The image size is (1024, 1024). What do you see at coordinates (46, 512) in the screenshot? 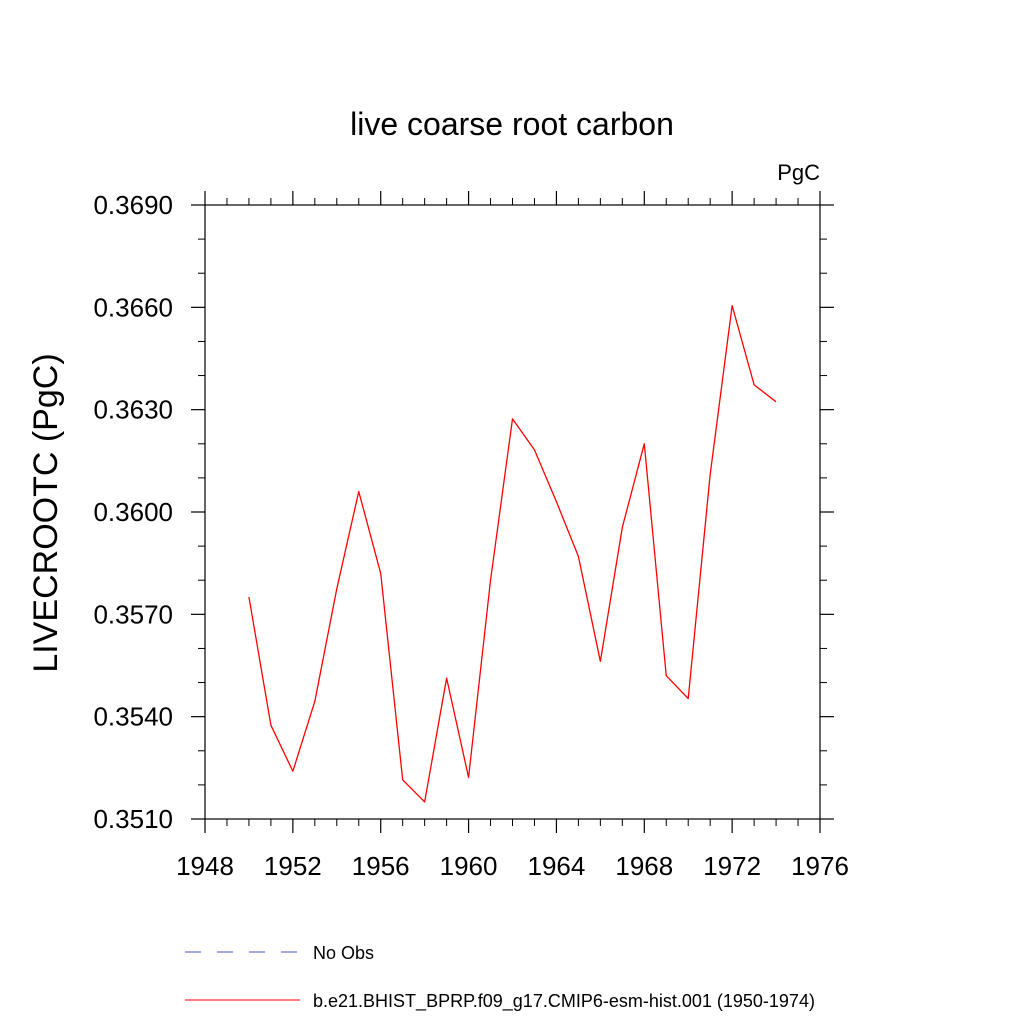
I see `y-axis-label: LIVECROOTC (PgC)` at bounding box center [46, 512].